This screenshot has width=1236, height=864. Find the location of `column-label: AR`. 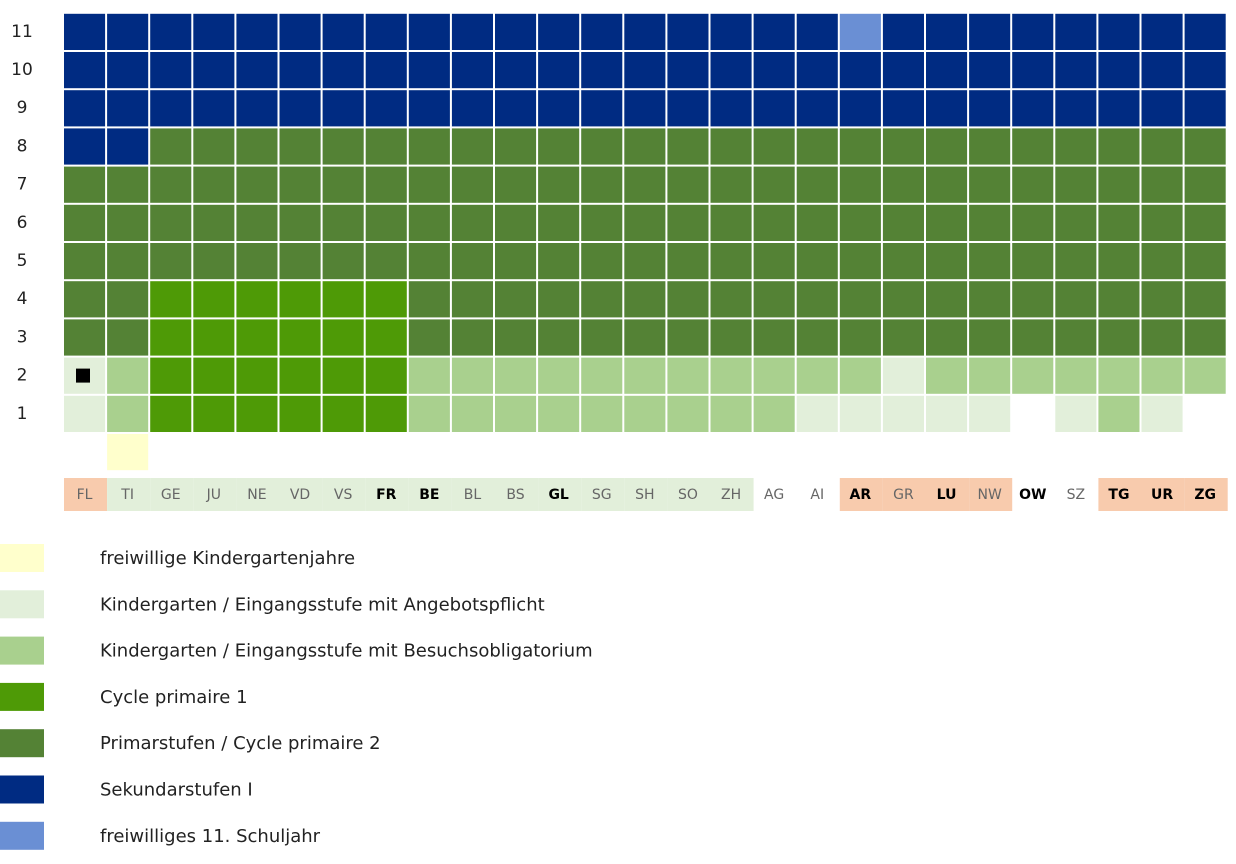

column-label: AR is located at coordinates (861, 495).